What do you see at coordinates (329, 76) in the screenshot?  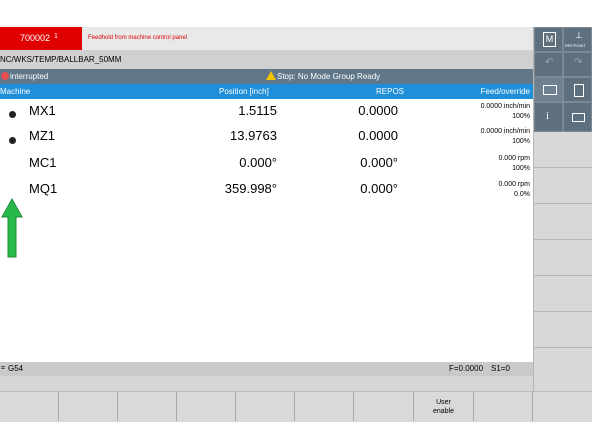 I see `status-message: Stop: No Mode Group Ready` at bounding box center [329, 76].